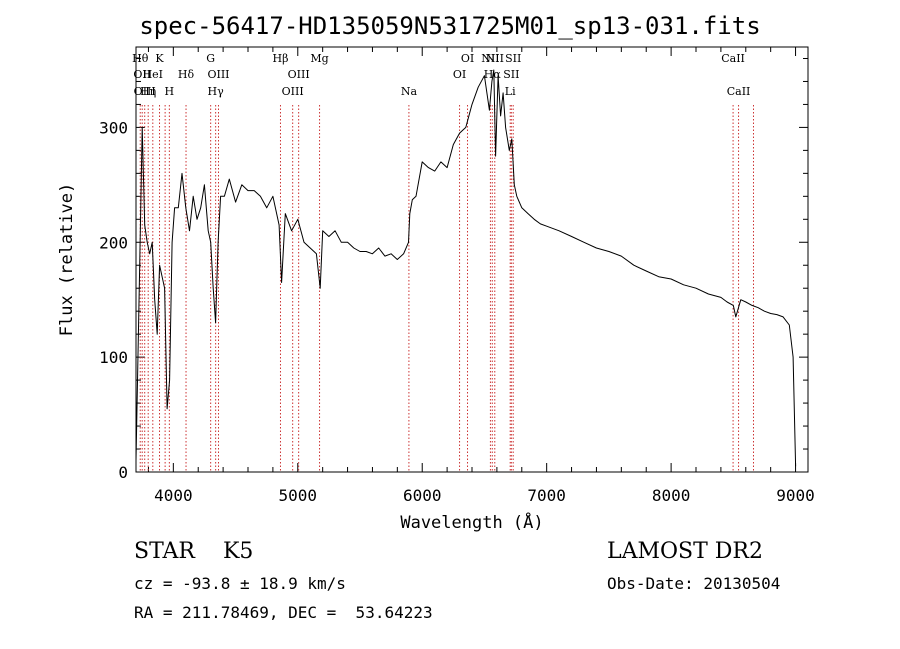  I want to click on y-tick-label: 300, so click(113, 127).